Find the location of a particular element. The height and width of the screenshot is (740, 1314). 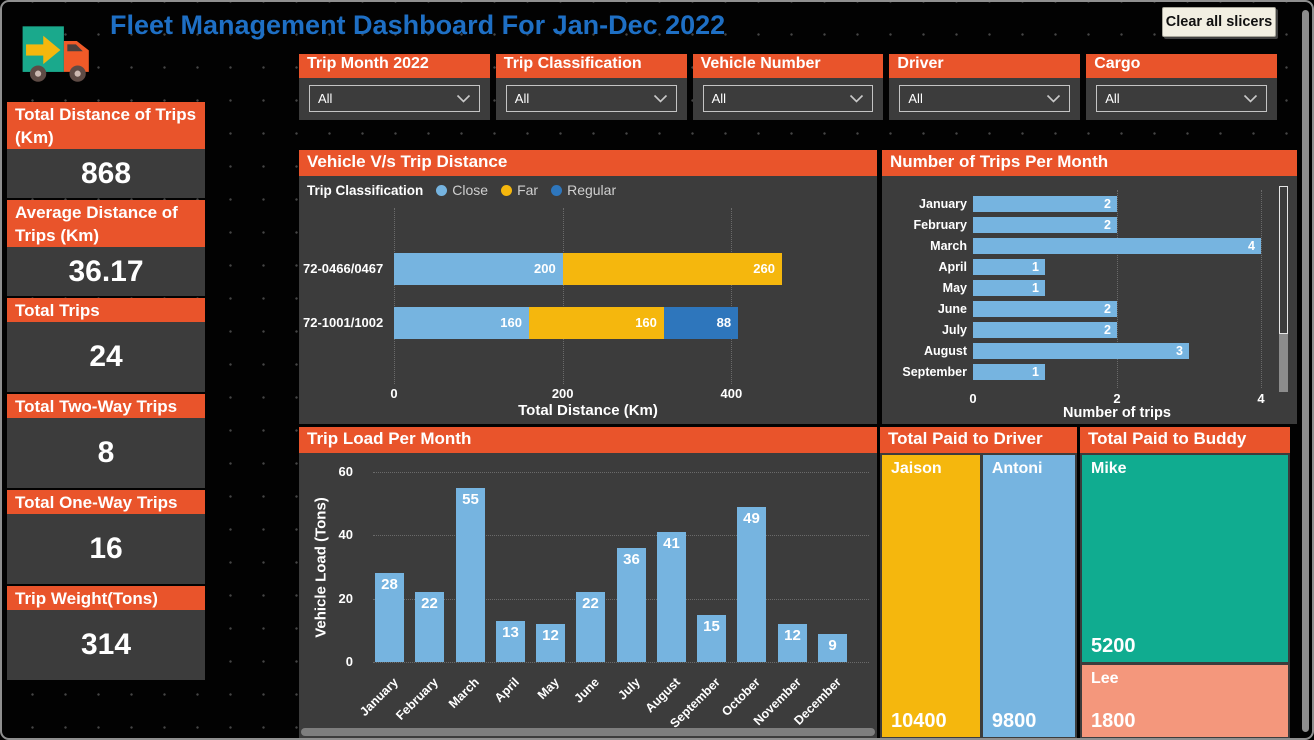

paid-to-driver-body: Jaison 10400 Antoni 9800 is located at coordinates (978, 596).